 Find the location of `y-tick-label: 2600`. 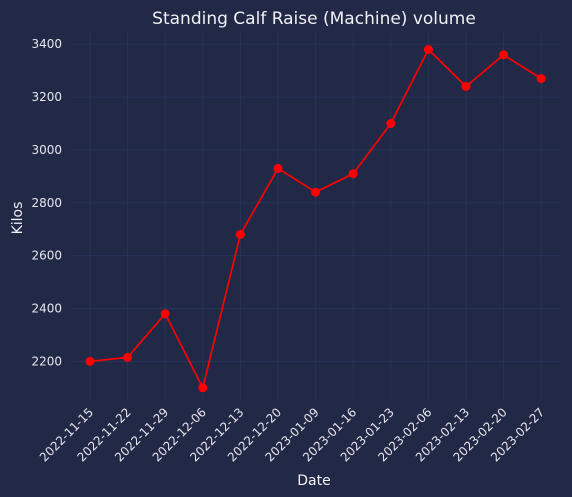

y-tick-label: 2600 is located at coordinates (46, 256).